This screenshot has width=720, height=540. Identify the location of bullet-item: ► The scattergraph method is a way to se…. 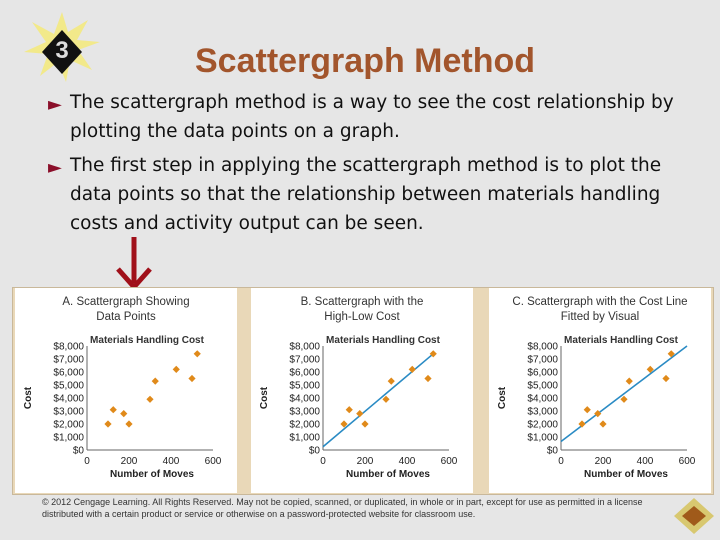
(373, 117).